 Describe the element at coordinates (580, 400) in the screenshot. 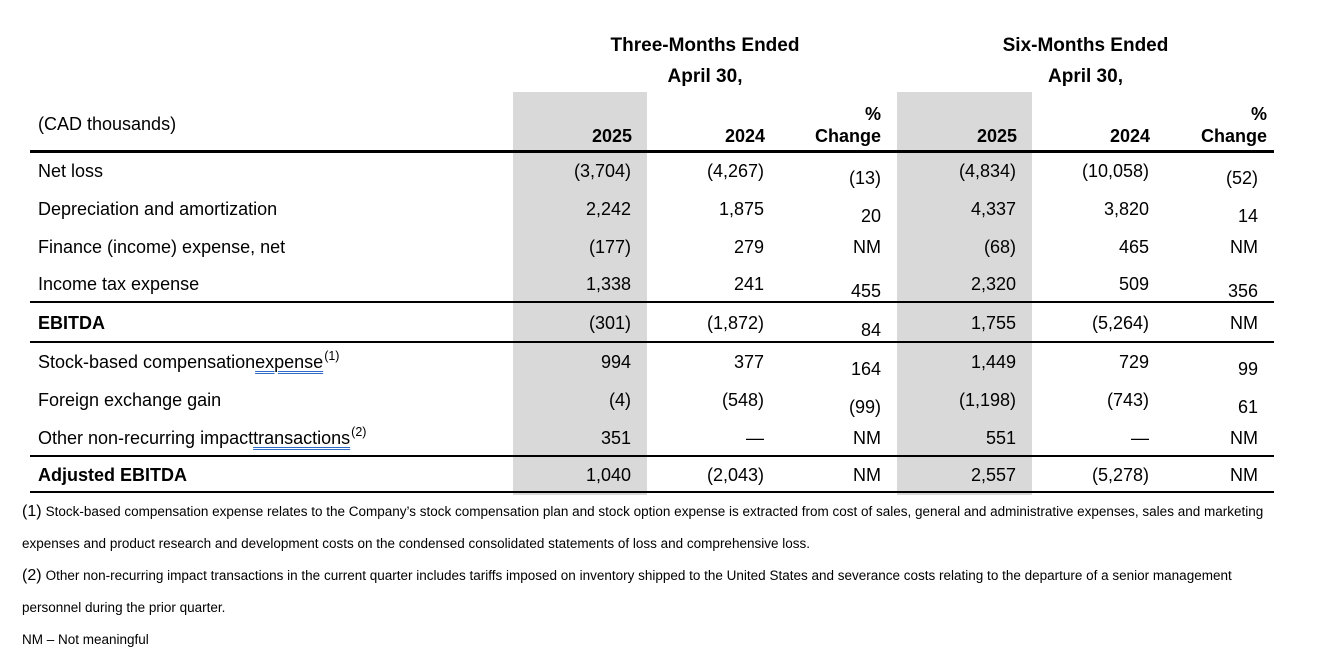

I see `value-cell: (4)` at that location.